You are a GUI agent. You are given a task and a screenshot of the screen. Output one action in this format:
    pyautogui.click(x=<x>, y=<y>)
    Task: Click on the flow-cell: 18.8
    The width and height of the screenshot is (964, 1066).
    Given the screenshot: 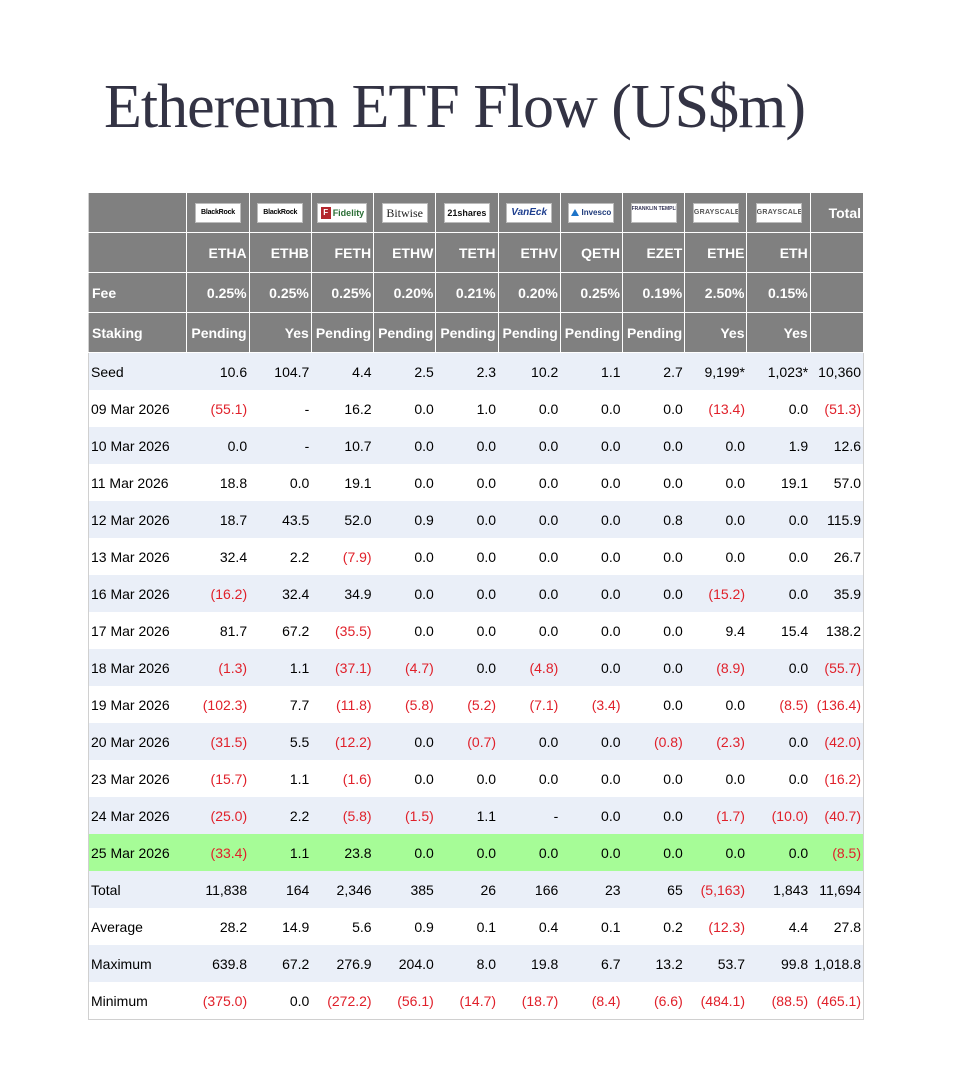 What is the action you would take?
    pyautogui.click(x=218, y=482)
    